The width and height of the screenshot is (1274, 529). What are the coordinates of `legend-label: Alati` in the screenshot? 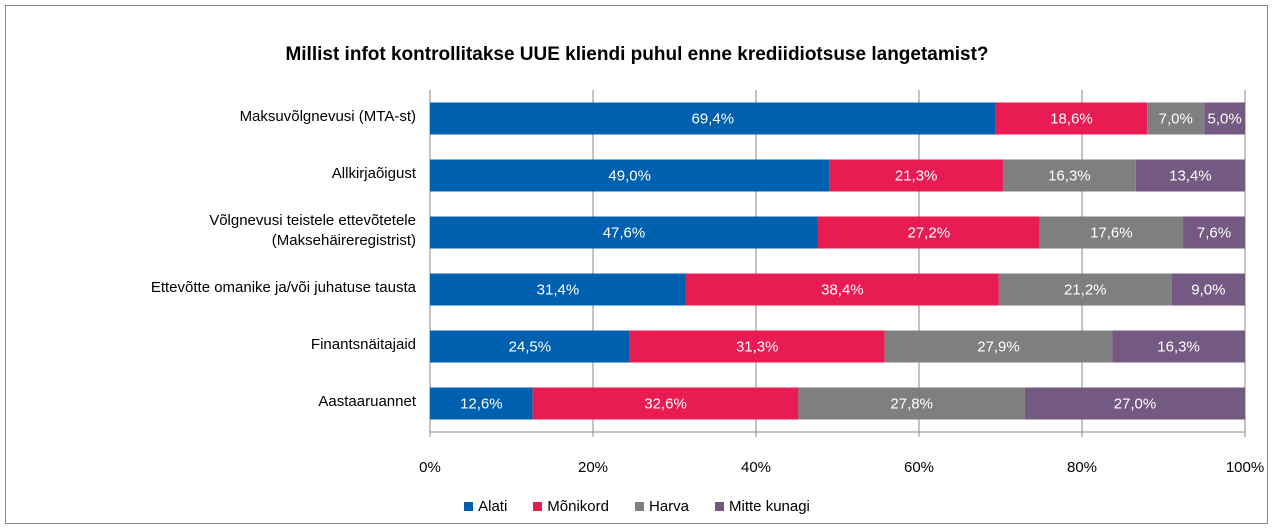 It's located at (493, 506).